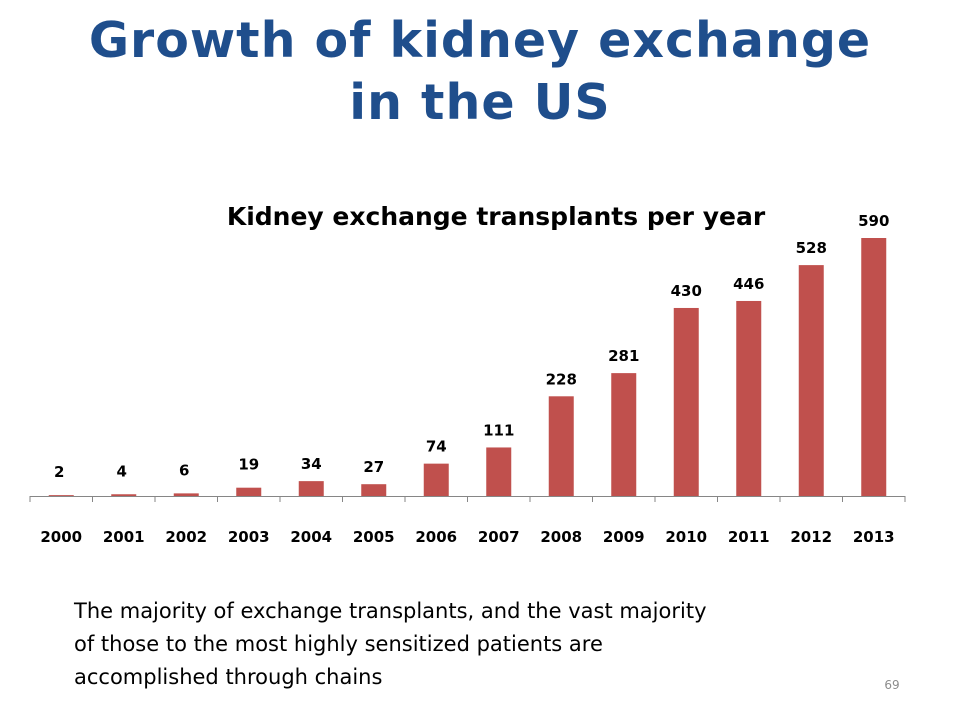 The image size is (960, 720). I want to click on x-tick-label-2007: 2007, so click(499, 537).